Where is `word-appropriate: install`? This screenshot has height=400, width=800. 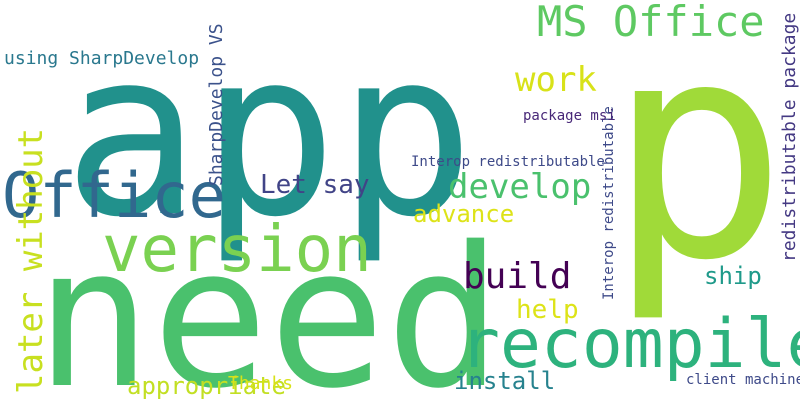
word-appropriate: install is located at coordinates (504, 381).